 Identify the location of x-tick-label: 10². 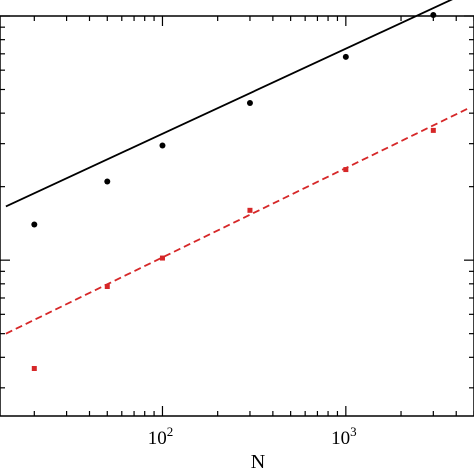
(161, 436).